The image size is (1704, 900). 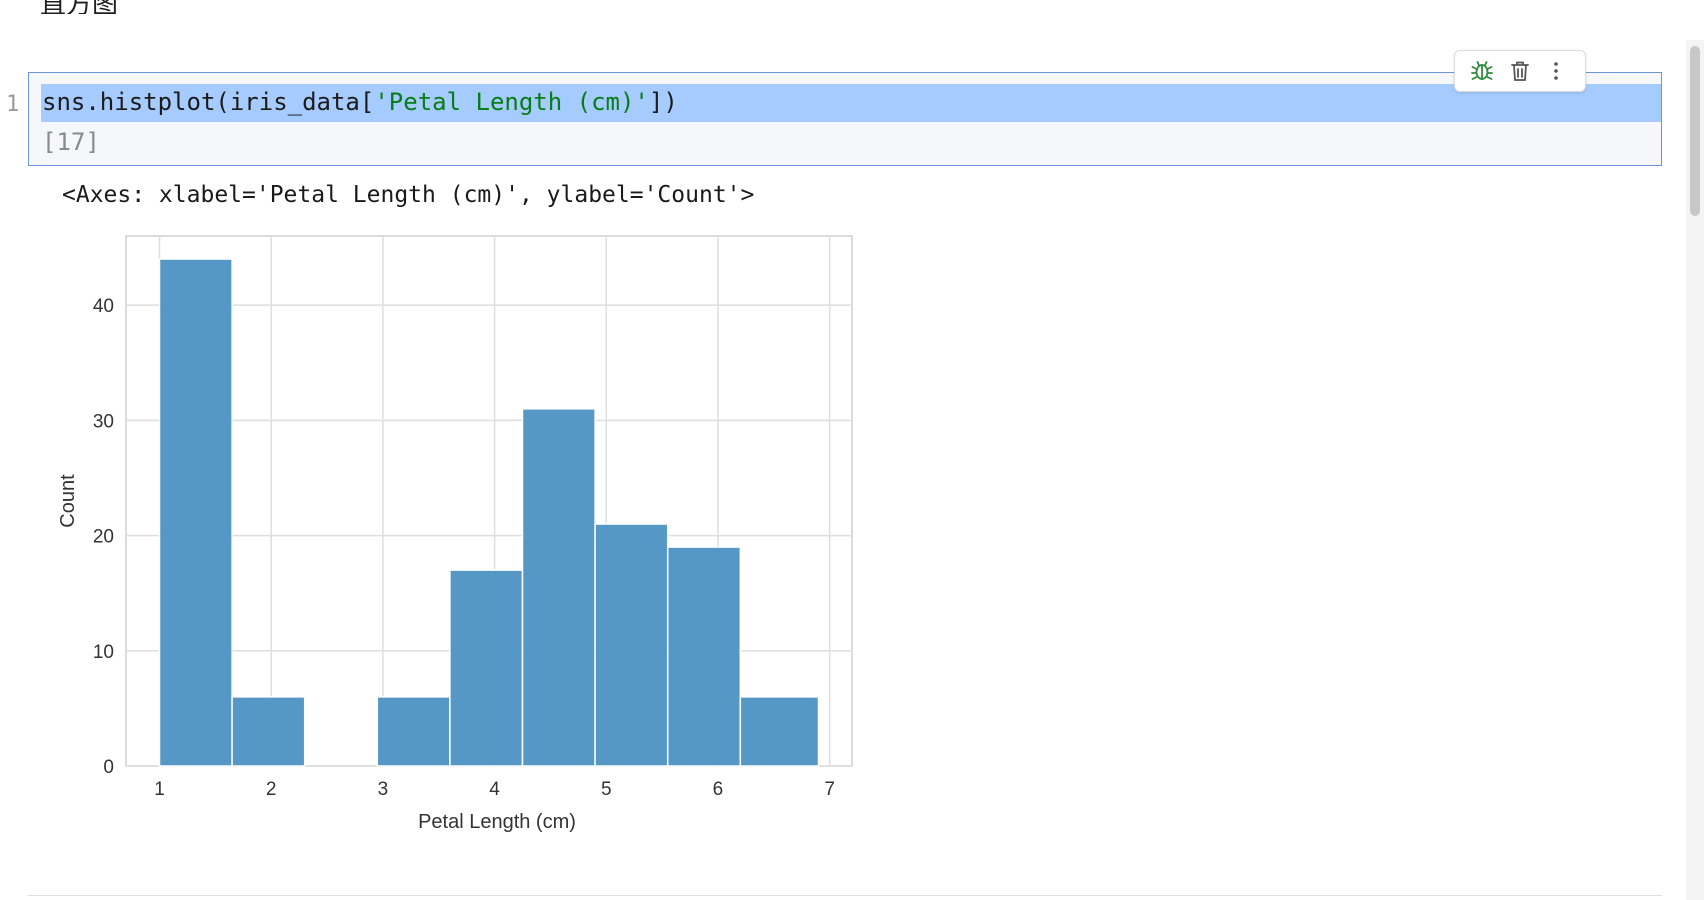 I want to click on section-heading-clip: 直方图, so click(x=110, y=7).